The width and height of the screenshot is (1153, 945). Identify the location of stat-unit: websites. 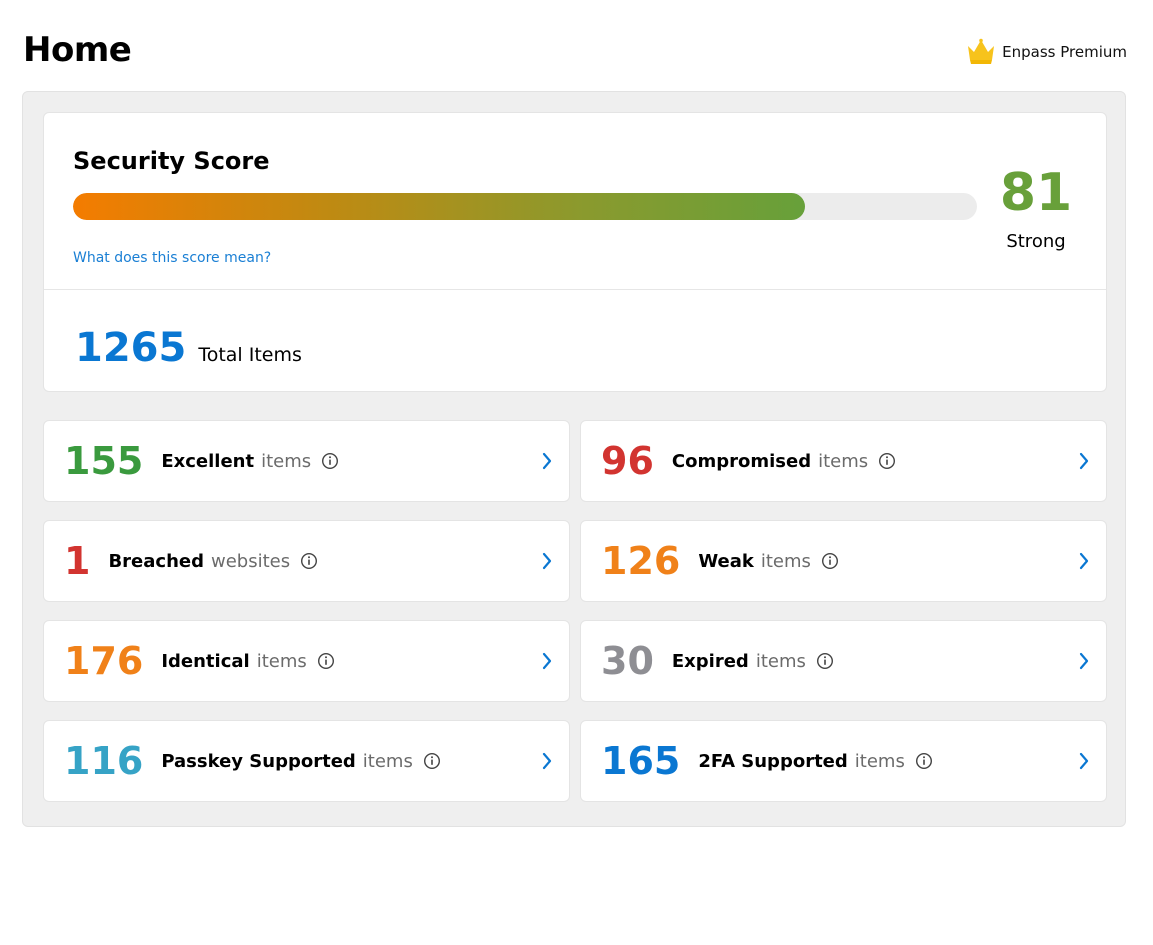
(250, 561).